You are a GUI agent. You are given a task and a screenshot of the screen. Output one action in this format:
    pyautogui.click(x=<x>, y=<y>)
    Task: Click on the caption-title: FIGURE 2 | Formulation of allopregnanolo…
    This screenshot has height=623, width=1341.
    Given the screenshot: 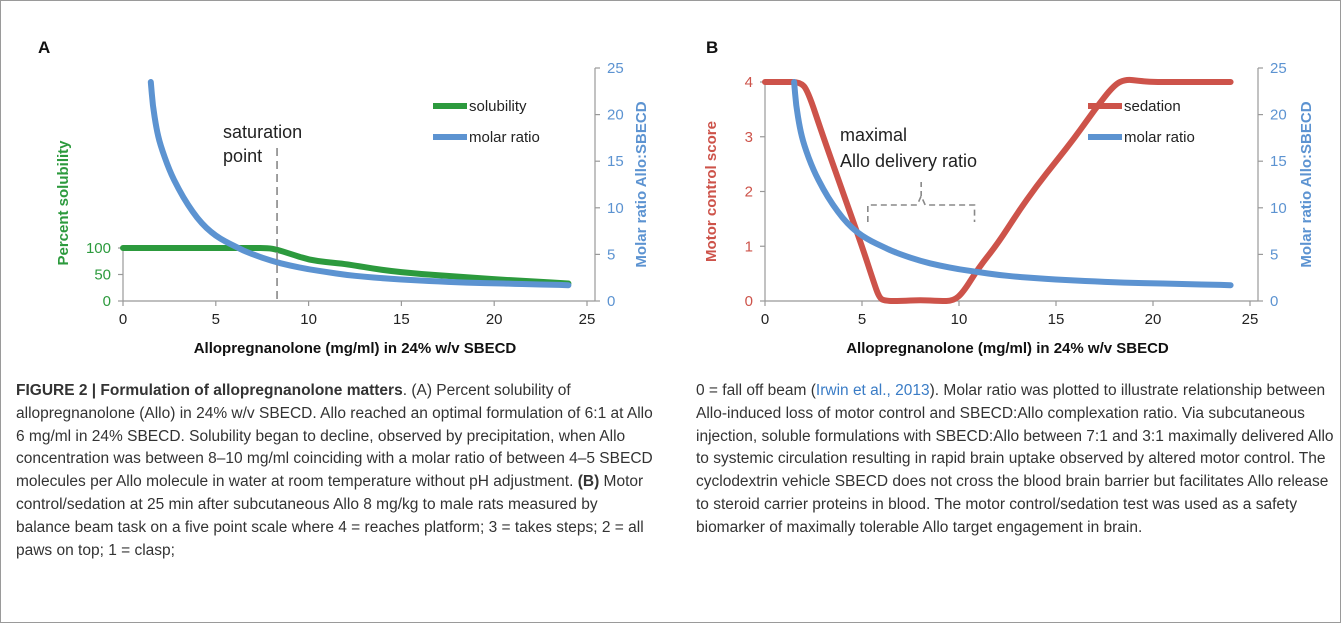 What is the action you would take?
    pyautogui.click(x=209, y=390)
    